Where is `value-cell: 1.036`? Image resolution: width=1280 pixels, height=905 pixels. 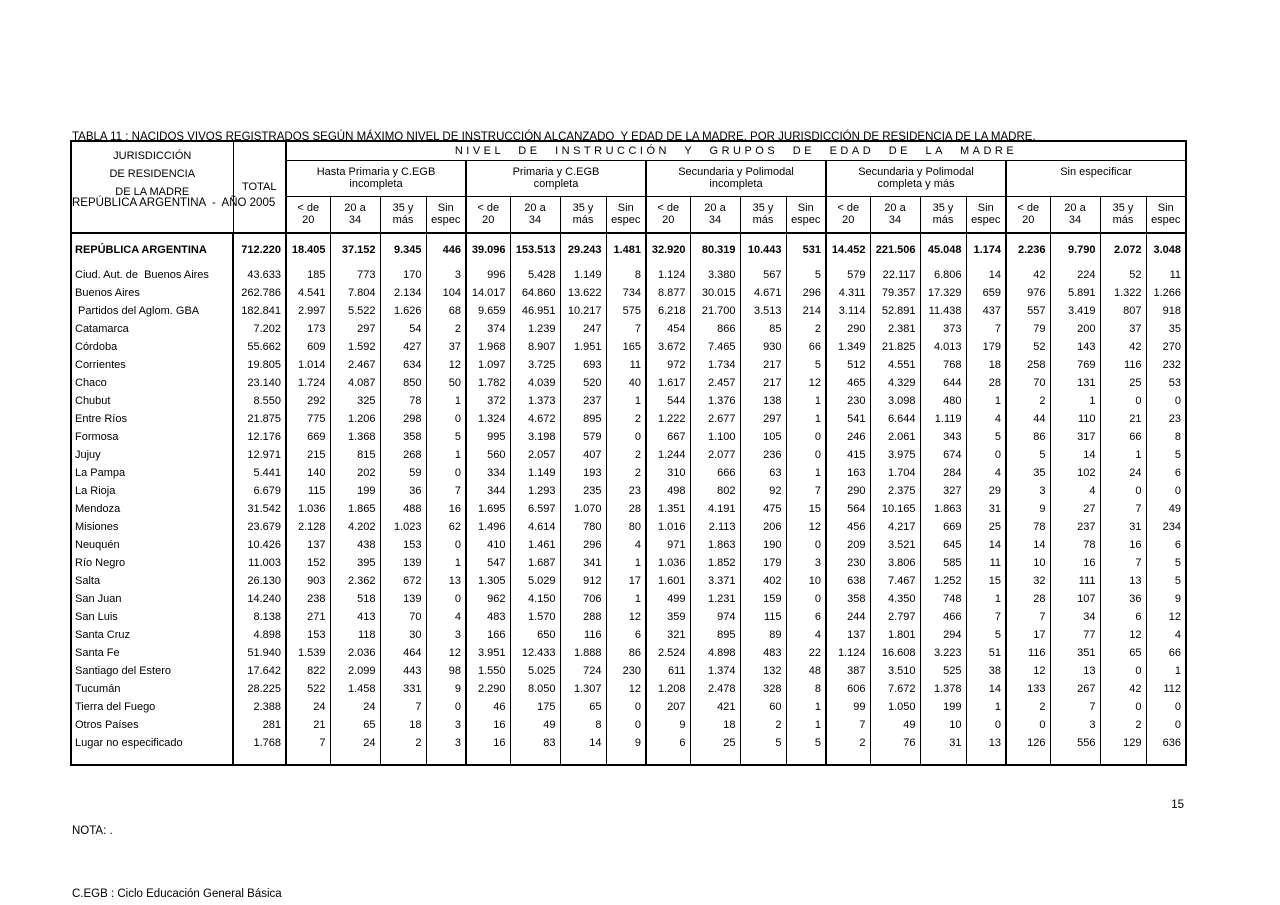 value-cell: 1.036 is located at coordinates (667, 563).